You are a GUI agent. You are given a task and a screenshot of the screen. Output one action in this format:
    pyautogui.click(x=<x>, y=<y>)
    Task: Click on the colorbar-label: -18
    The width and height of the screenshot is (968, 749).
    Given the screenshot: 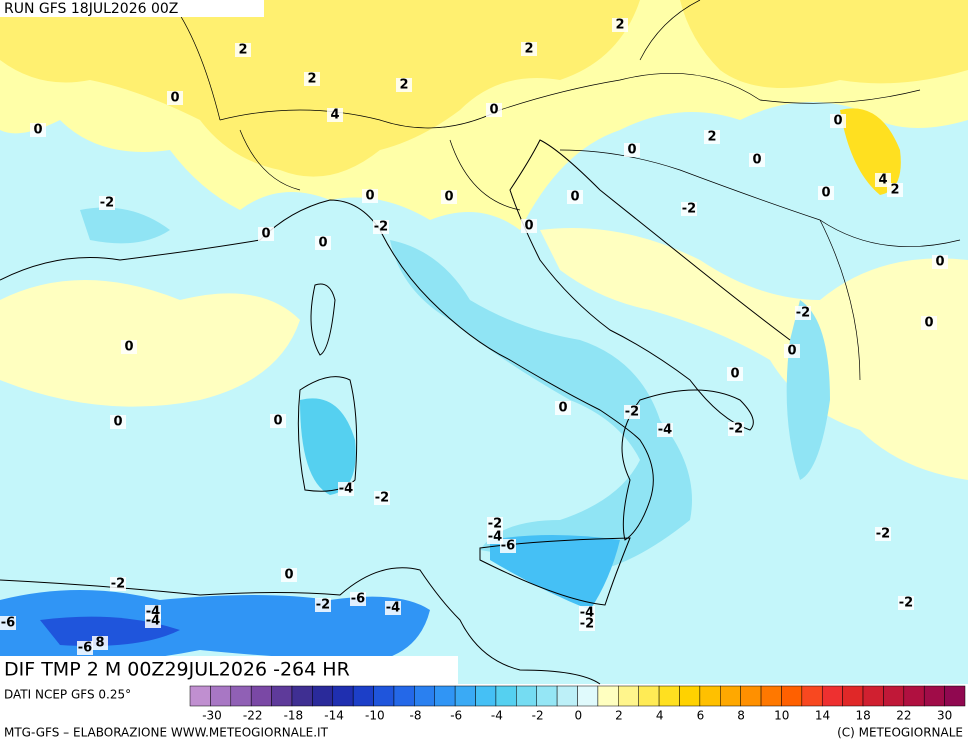 What is the action you would take?
    pyautogui.click(x=294, y=716)
    